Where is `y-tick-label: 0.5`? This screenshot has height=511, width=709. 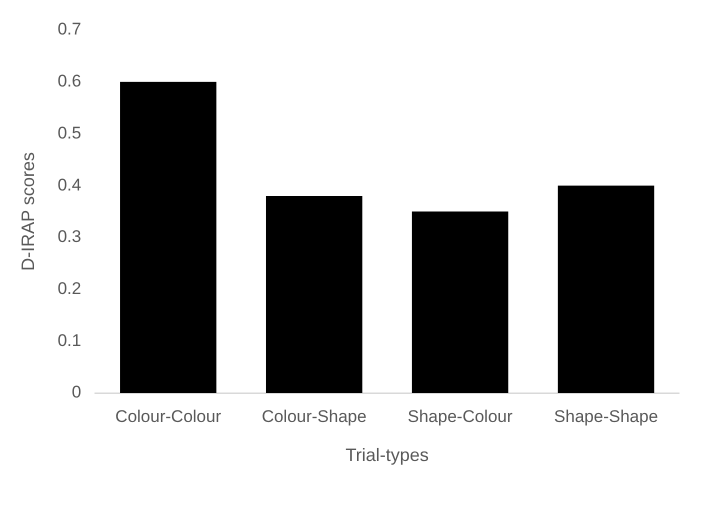
y-tick-label: 0.5 is located at coordinates (70, 132).